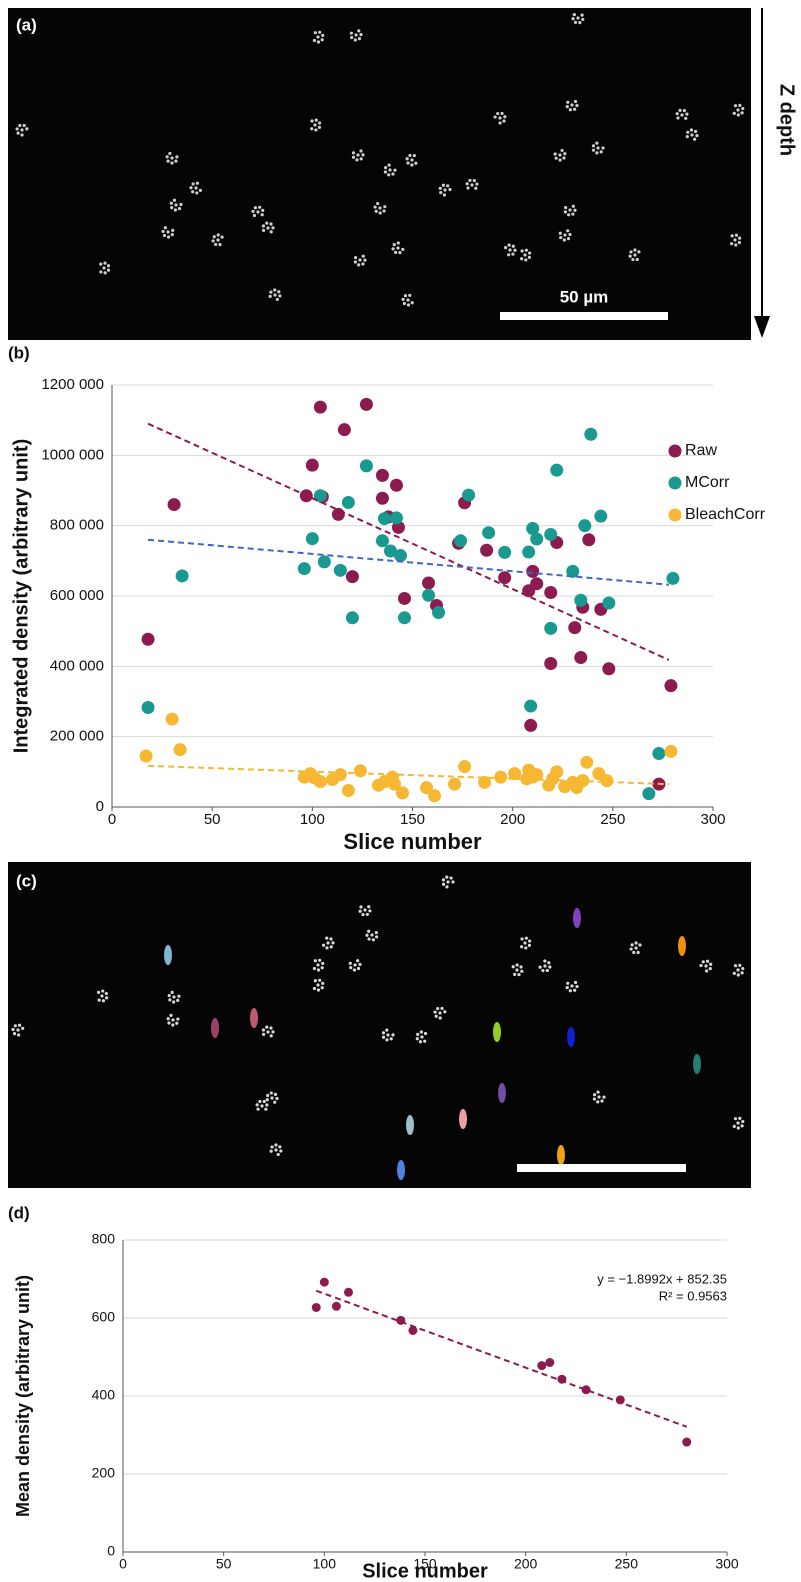 Image resolution: width=801 pixels, height=1582 pixels. I want to click on y-tick-label: 600, so click(104, 1317).